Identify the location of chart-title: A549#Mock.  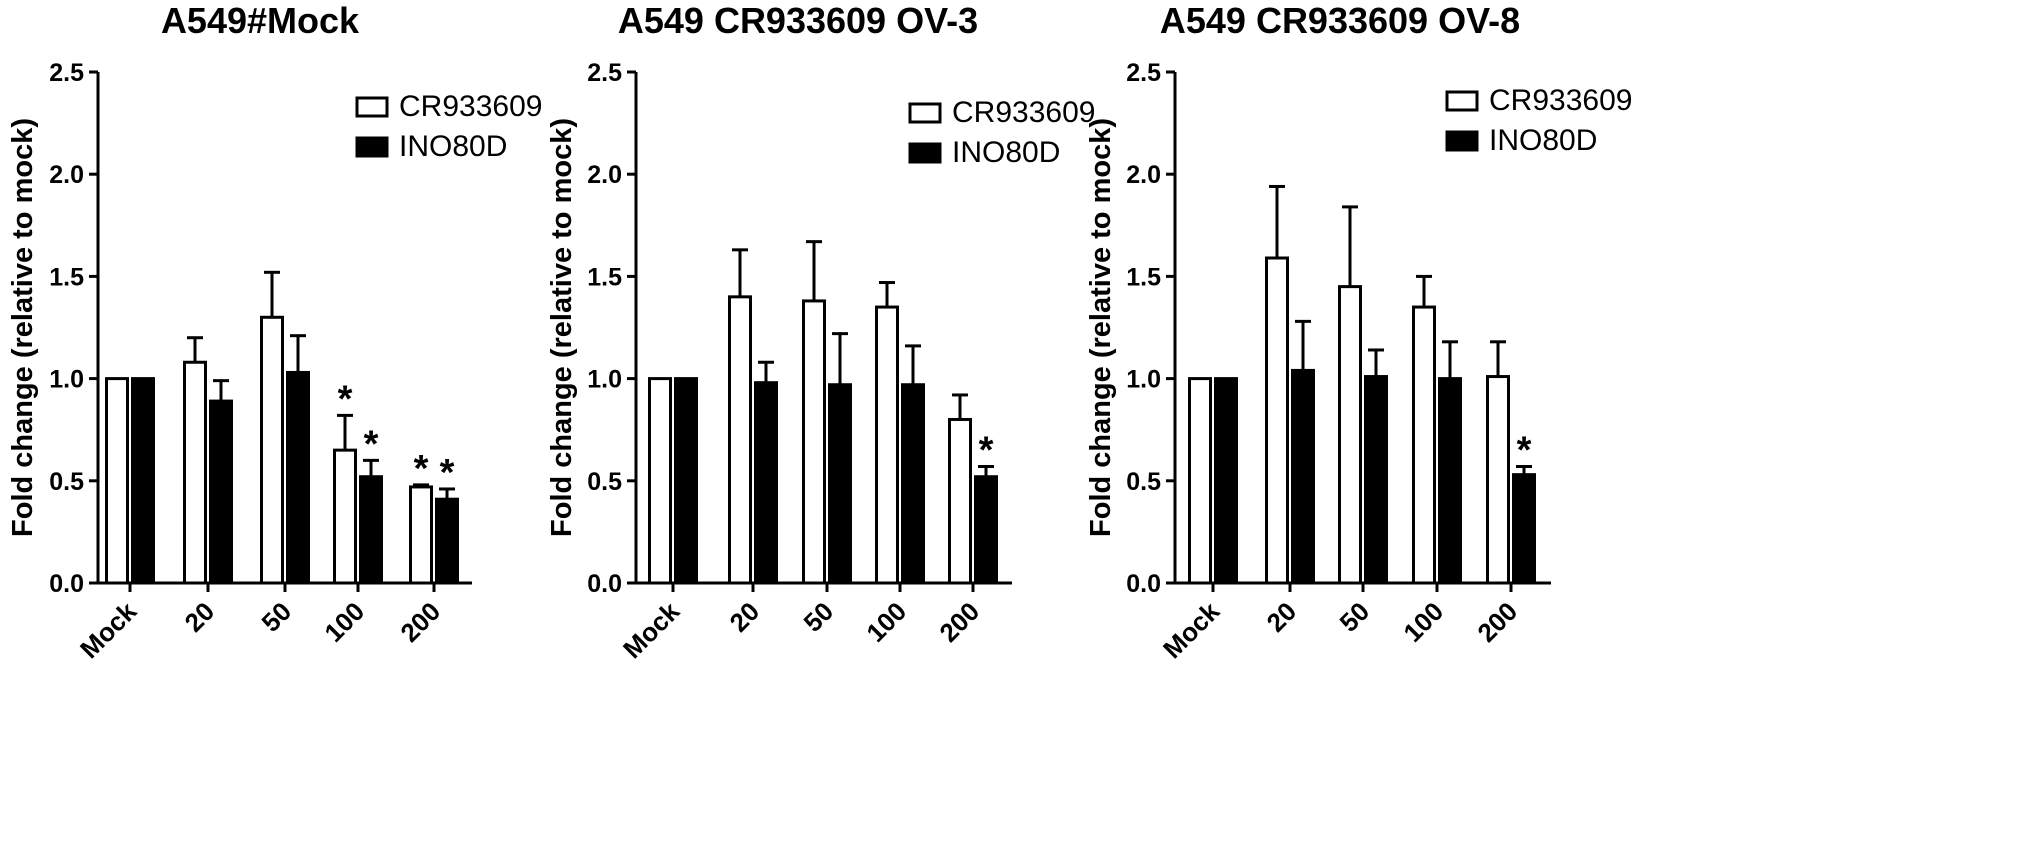
(260, 20).